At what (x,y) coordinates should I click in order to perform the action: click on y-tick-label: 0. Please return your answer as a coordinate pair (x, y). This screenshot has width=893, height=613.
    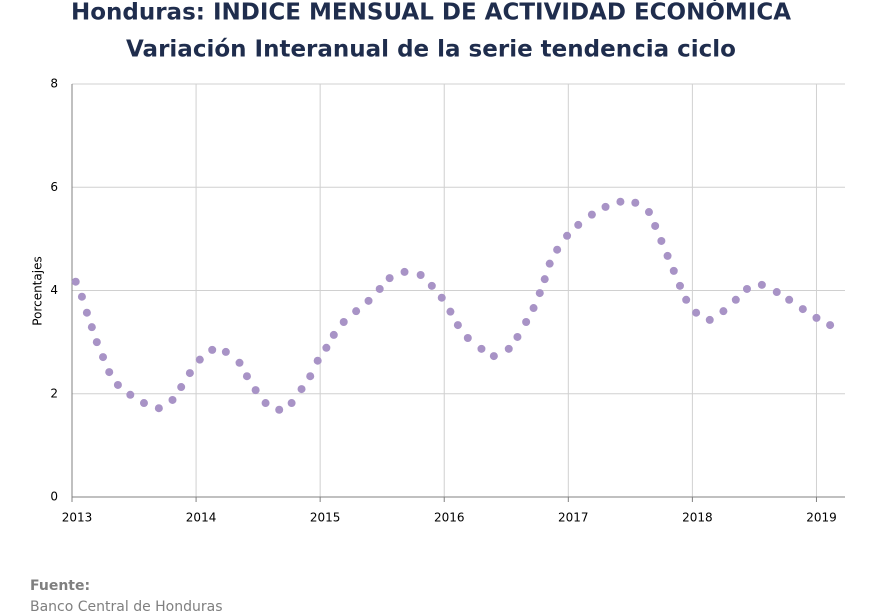
    Looking at the image, I should click on (54, 497).